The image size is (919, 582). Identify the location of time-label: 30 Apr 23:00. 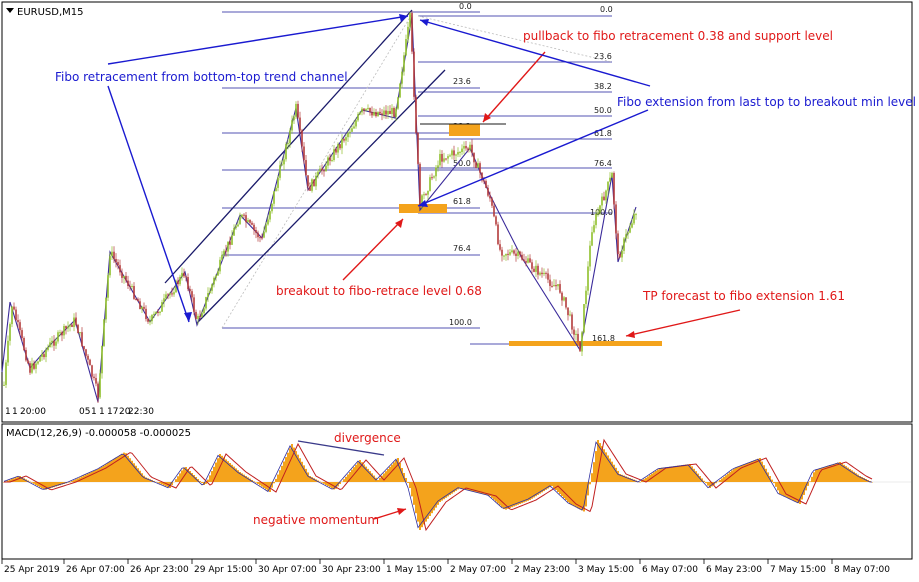
(351, 570).